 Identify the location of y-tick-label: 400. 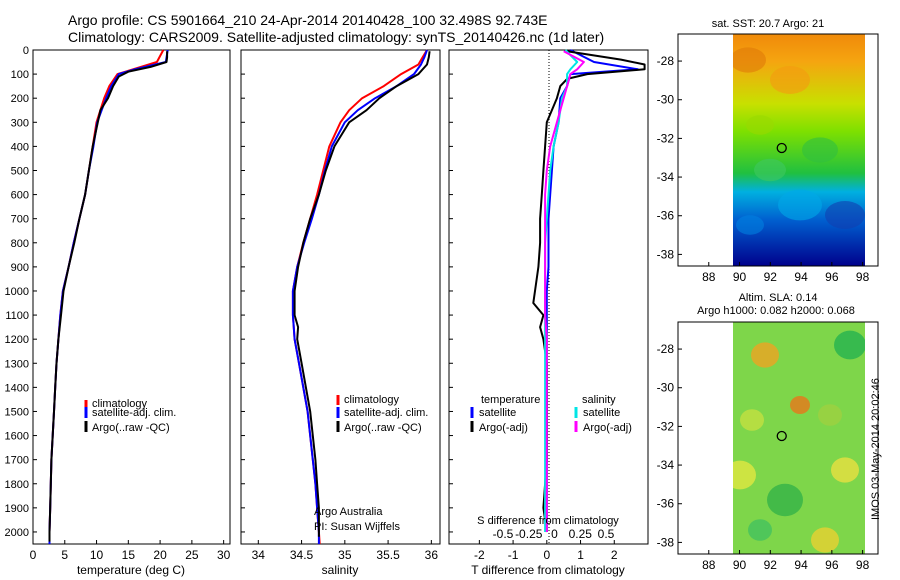
(20, 147).